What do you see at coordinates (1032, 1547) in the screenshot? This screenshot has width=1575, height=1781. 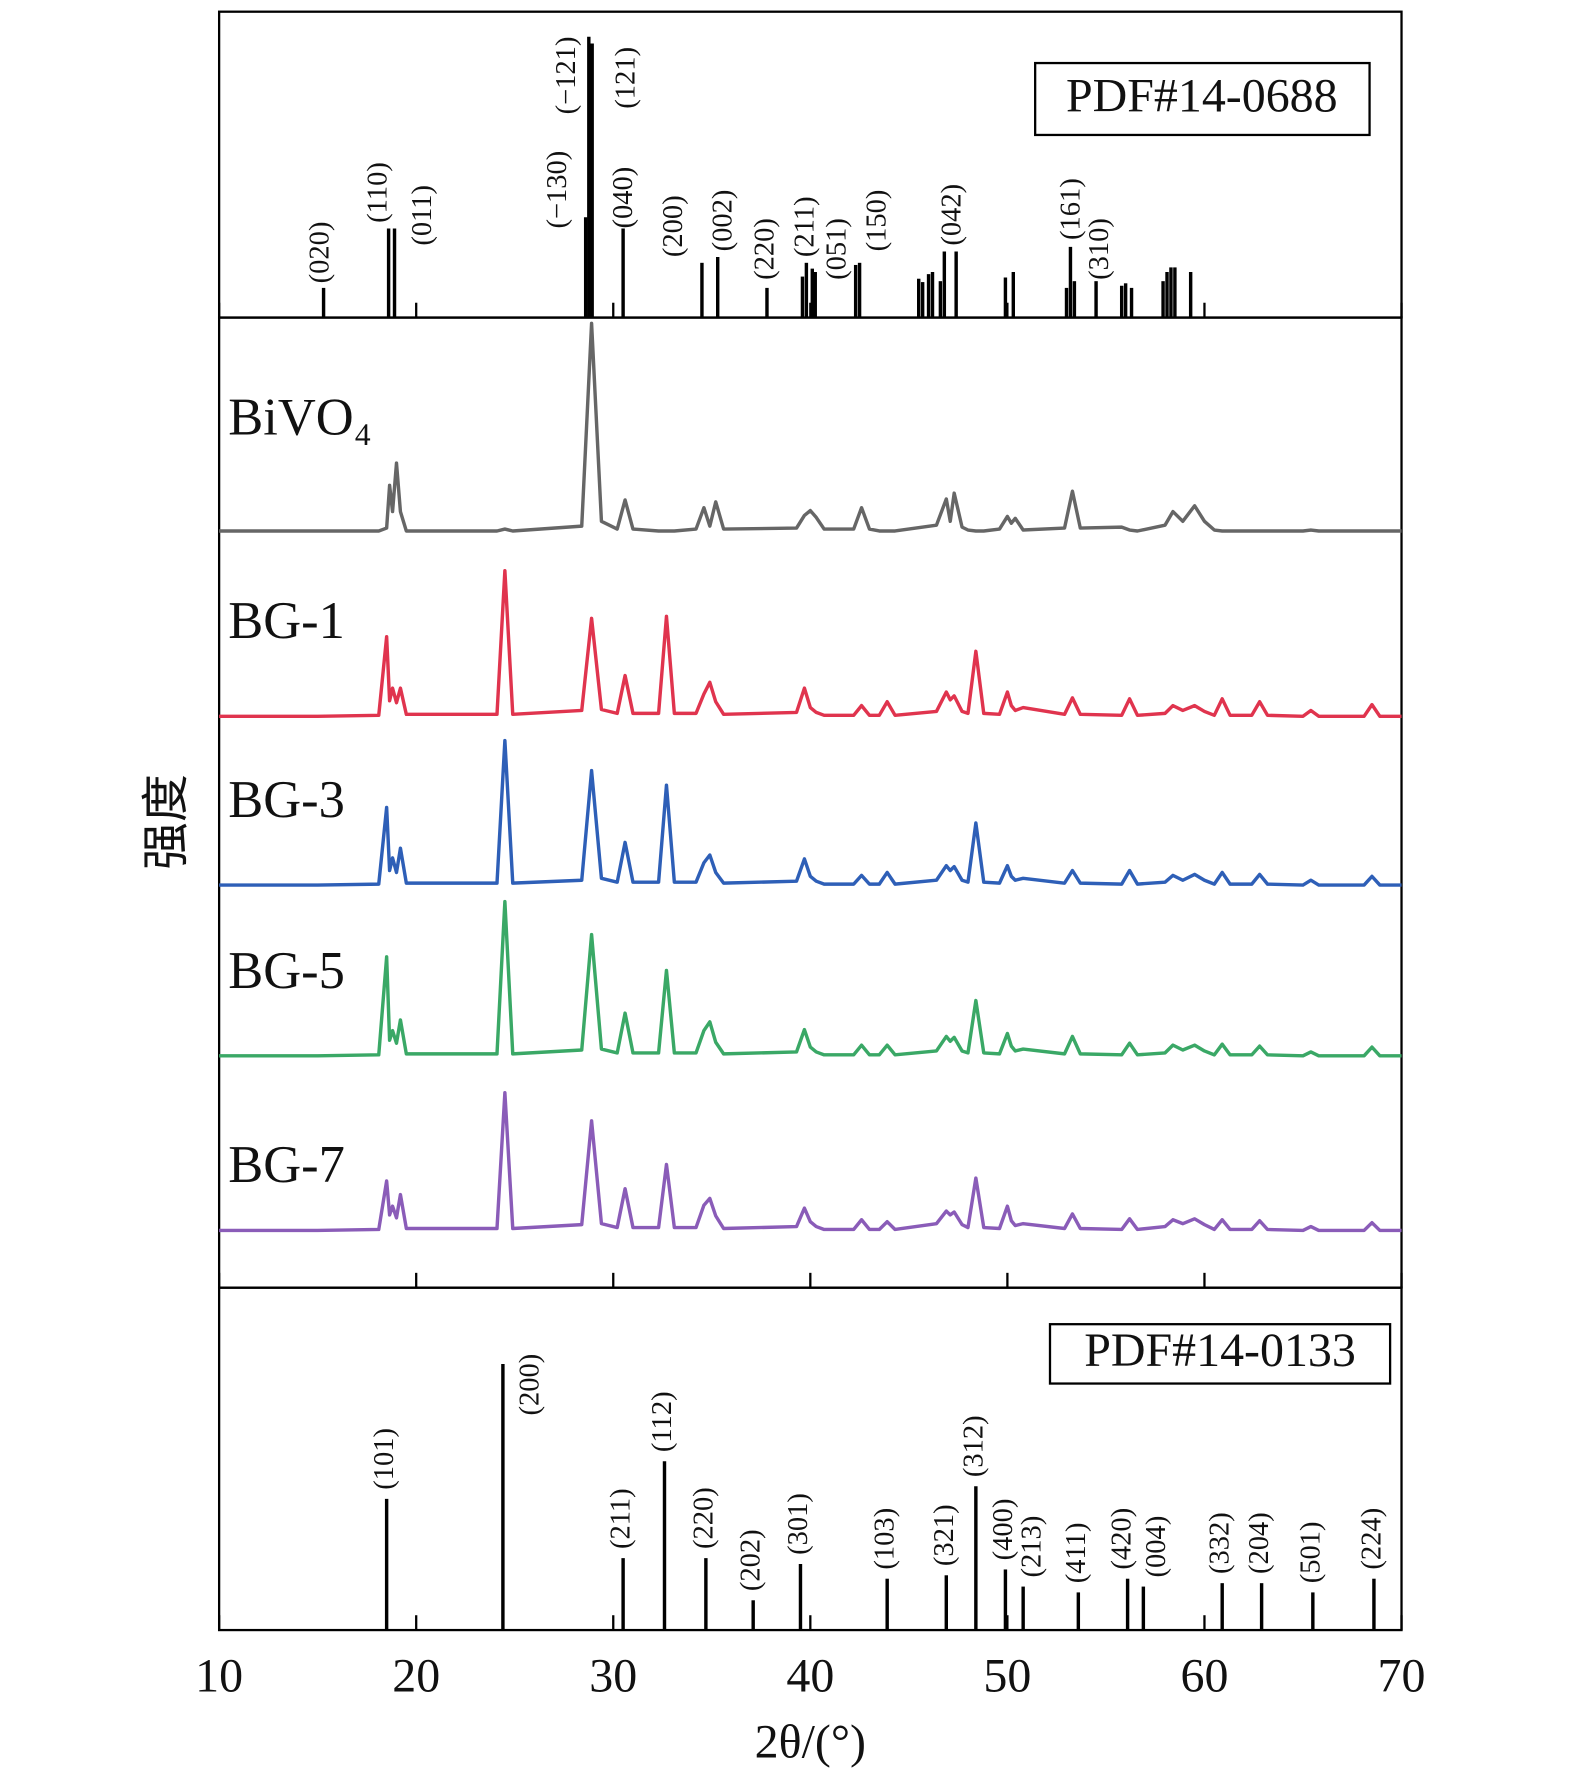 I see `peak-label: (213)` at bounding box center [1032, 1547].